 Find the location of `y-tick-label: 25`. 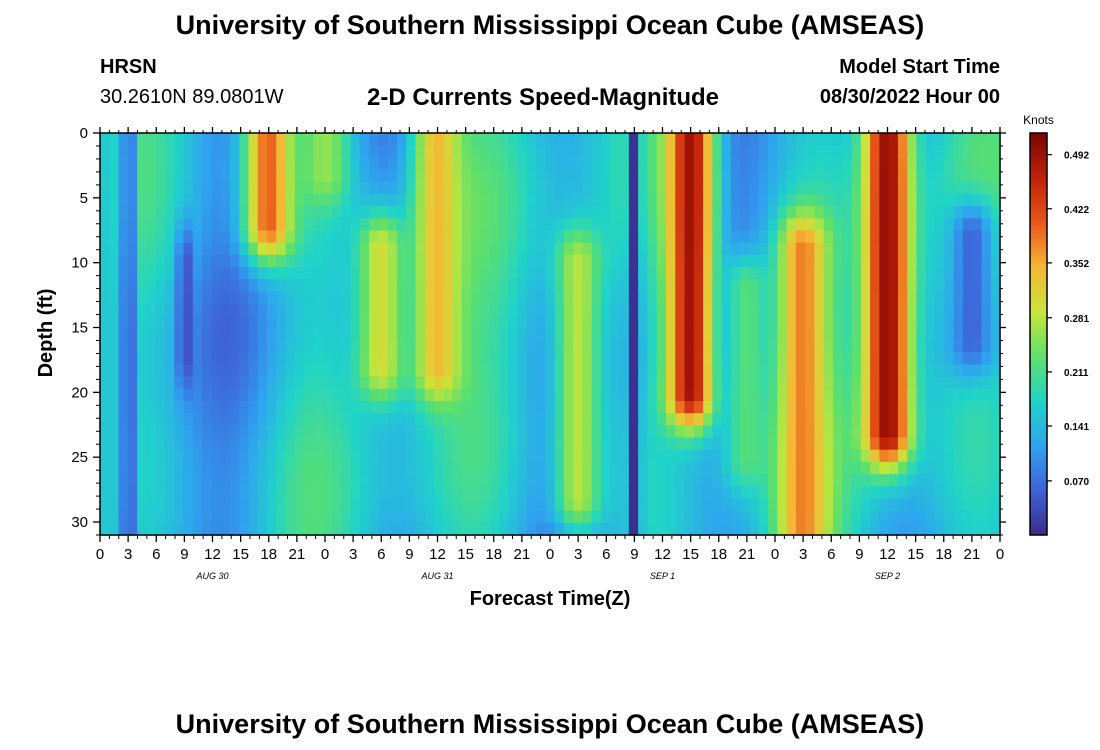

y-tick-label: 25 is located at coordinates (79, 457).